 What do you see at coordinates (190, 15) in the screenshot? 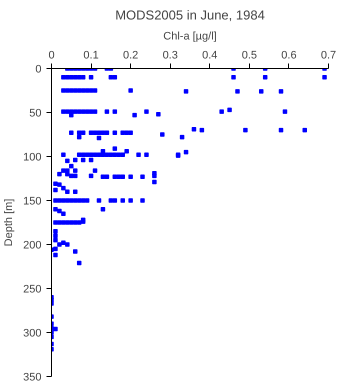
I see `chart-title: MODS2005 in June, 1984` at bounding box center [190, 15].